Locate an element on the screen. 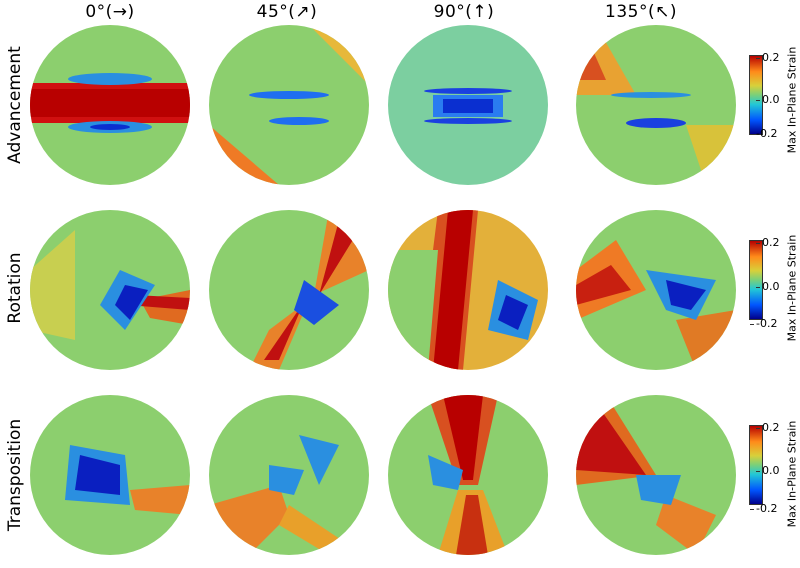 The width and height of the screenshot is (800, 568). column-title-90: 90°(↑) is located at coordinates (464, 12).